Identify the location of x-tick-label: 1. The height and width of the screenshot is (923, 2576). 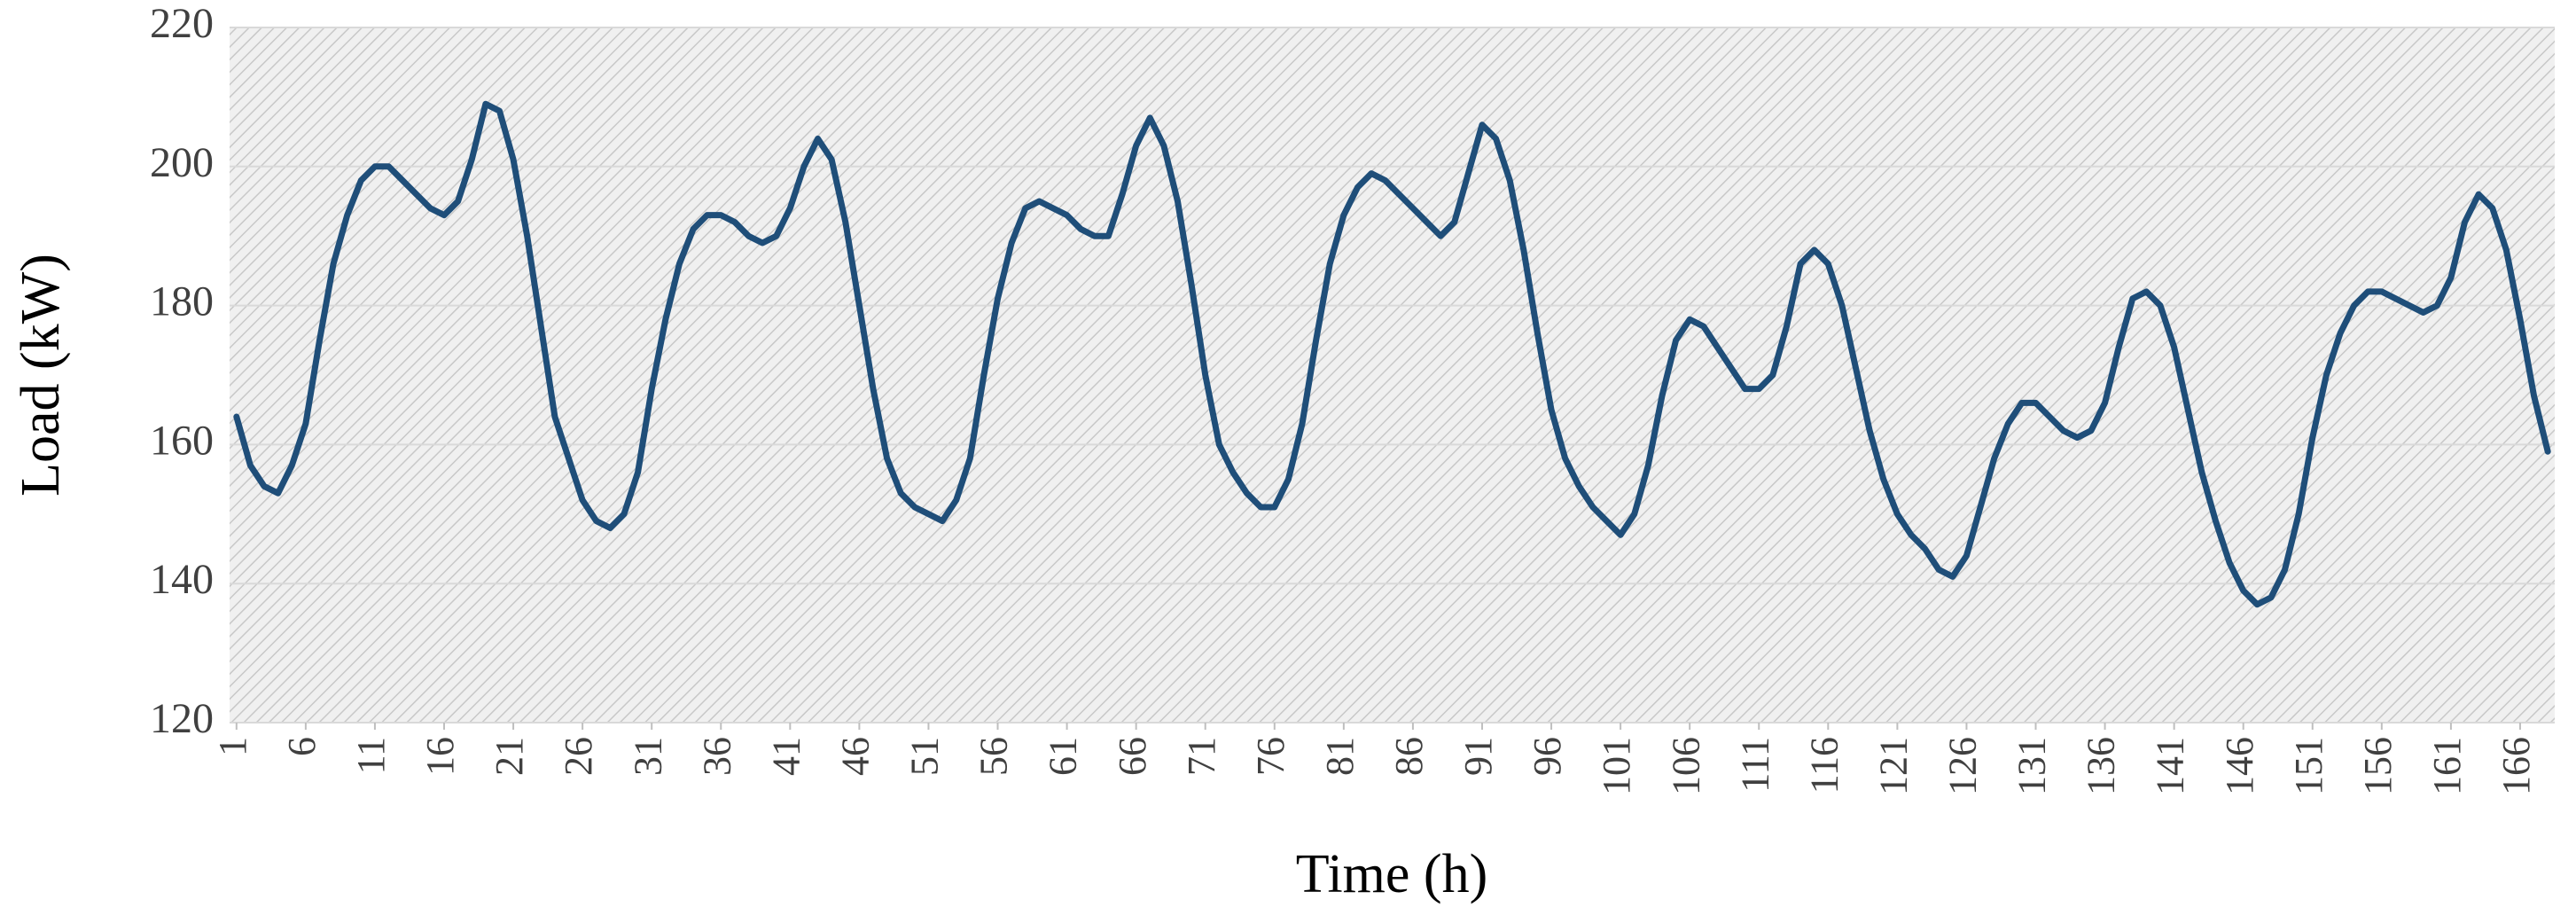
(233, 746).